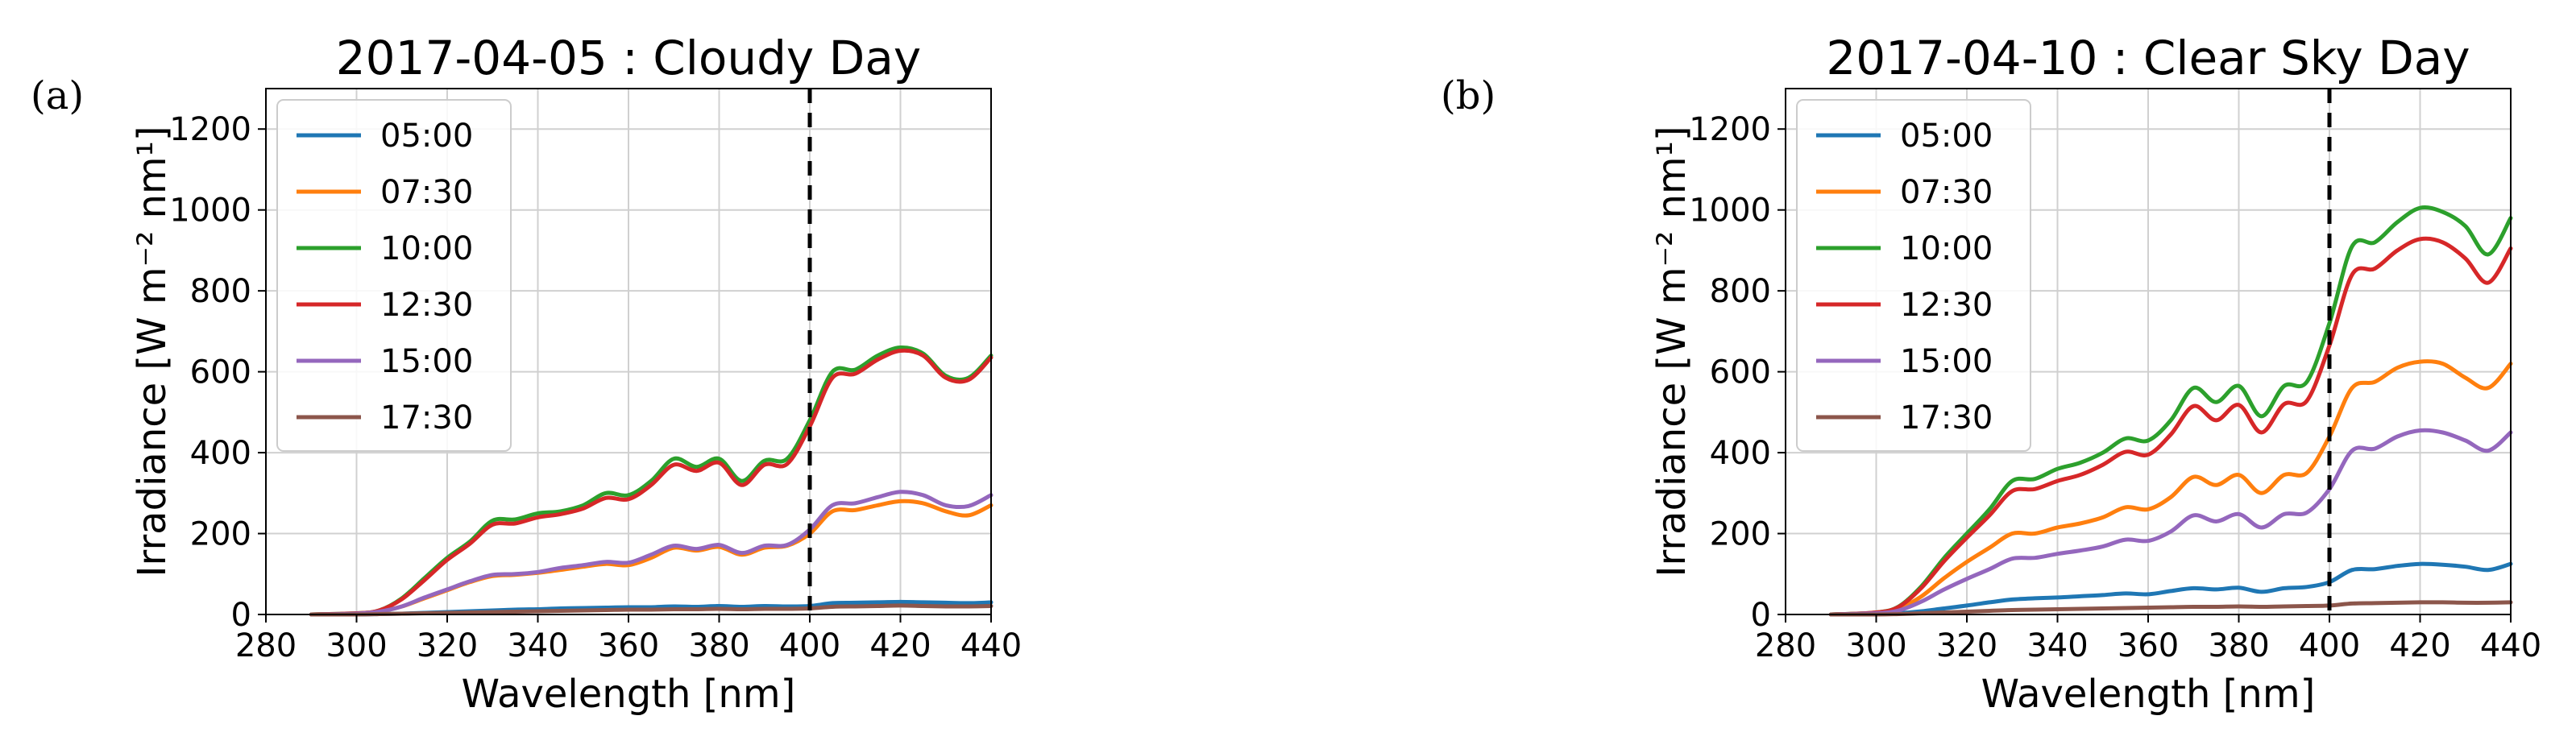 The height and width of the screenshot is (753, 2576). Describe the element at coordinates (628, 58) in the screenshot. I see `chart-title: 2017-04-05 : Cloudy Day` at that location.